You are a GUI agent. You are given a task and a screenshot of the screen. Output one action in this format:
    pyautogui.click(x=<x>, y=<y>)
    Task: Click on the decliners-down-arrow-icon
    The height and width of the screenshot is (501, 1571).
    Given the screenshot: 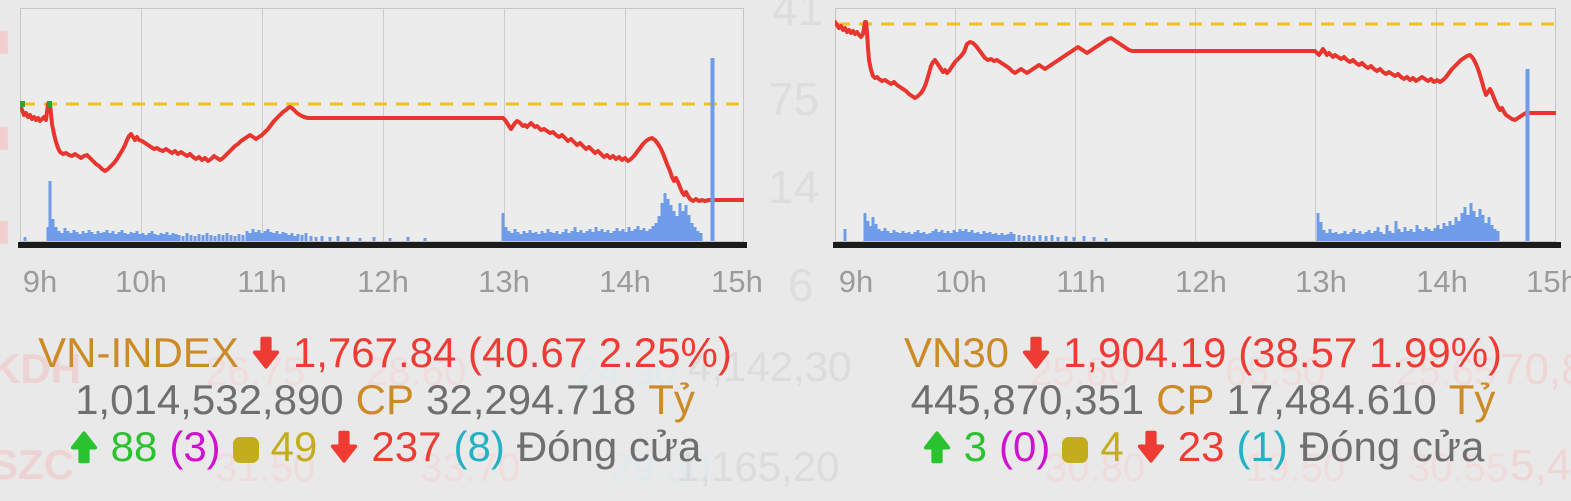 What is the action you would take?
    pyautogui.click(x=1151, y=447)
    